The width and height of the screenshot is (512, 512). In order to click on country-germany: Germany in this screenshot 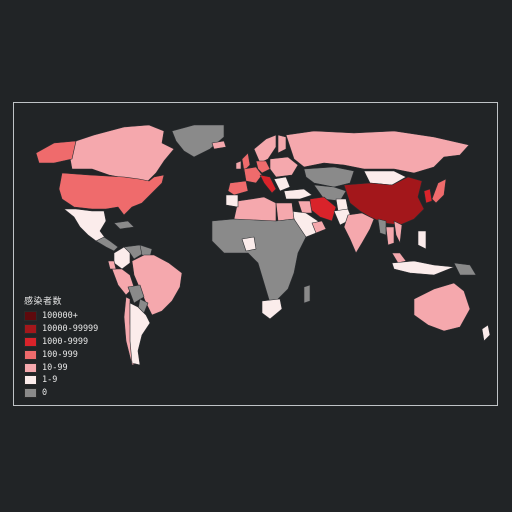, I will do `click(263, 167)`.